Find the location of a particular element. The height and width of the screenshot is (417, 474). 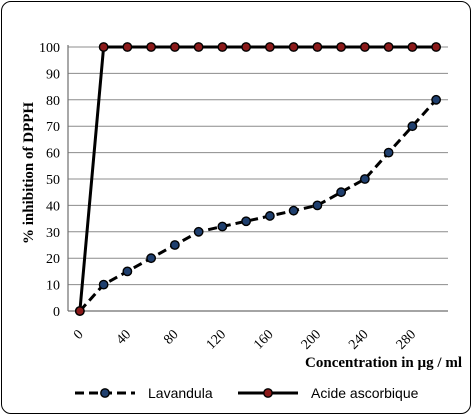

x-tick-label: 40 is located at coordinates (124, 337).